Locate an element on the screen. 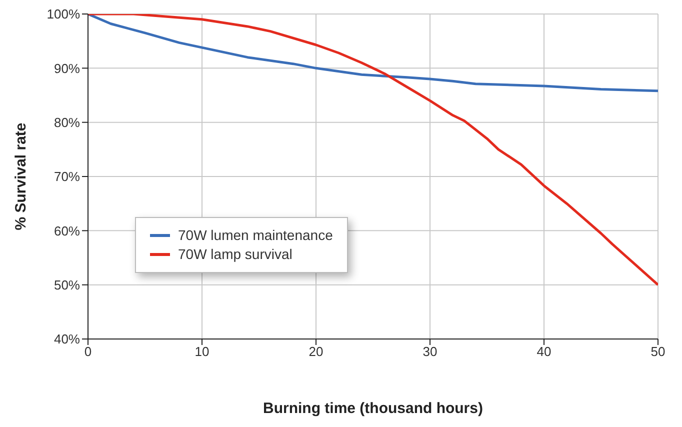 The width and height of the screenshot is (682, 427). x-axis-title: Burning time (thousand hours) is located at coordinates (373, 408).